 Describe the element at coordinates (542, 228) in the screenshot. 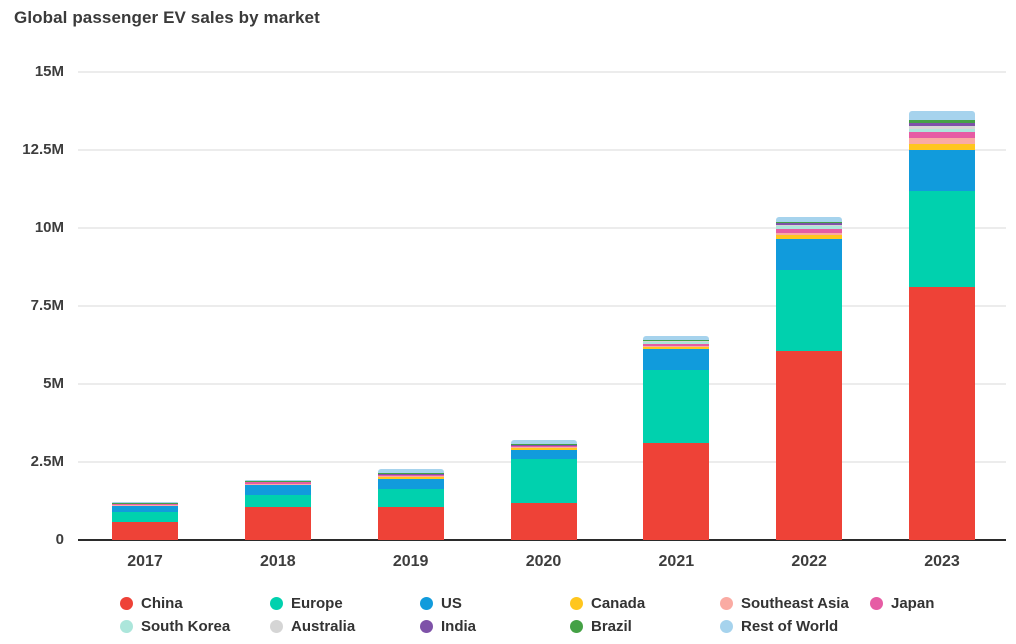

I see `gridline-10M` at that location.